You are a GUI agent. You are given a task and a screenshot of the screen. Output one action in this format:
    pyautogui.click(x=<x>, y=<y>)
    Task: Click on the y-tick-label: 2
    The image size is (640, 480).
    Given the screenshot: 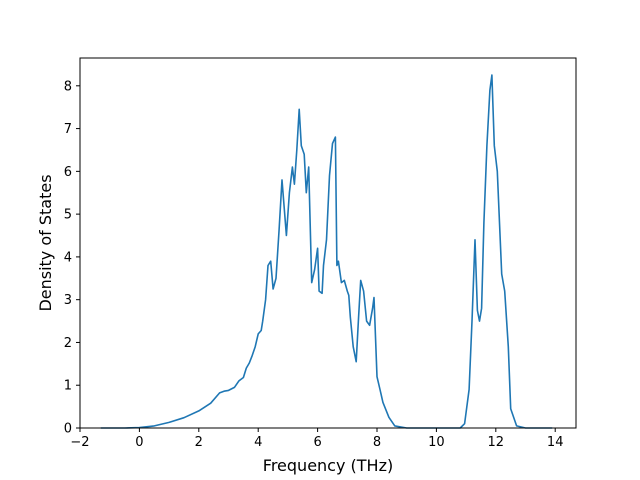 What is the action you would take?
    pyautogui.click(x=68, y=343)
    